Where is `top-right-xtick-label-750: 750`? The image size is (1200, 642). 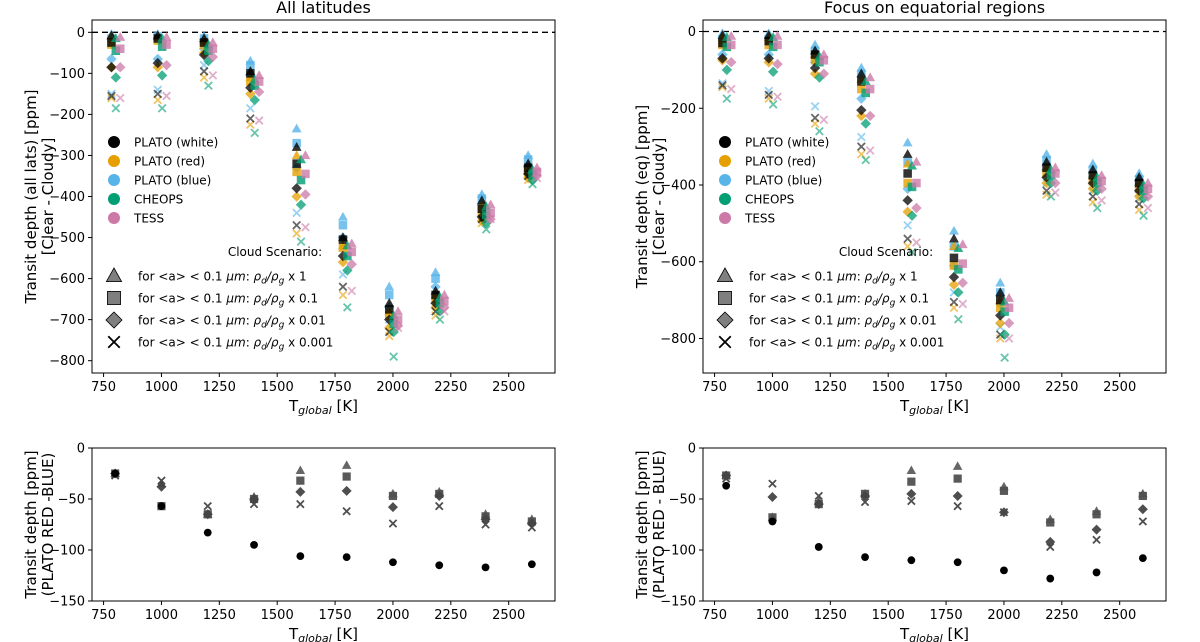
top-right-xtick-label-750: 750 is located at coordinates (714, 387).